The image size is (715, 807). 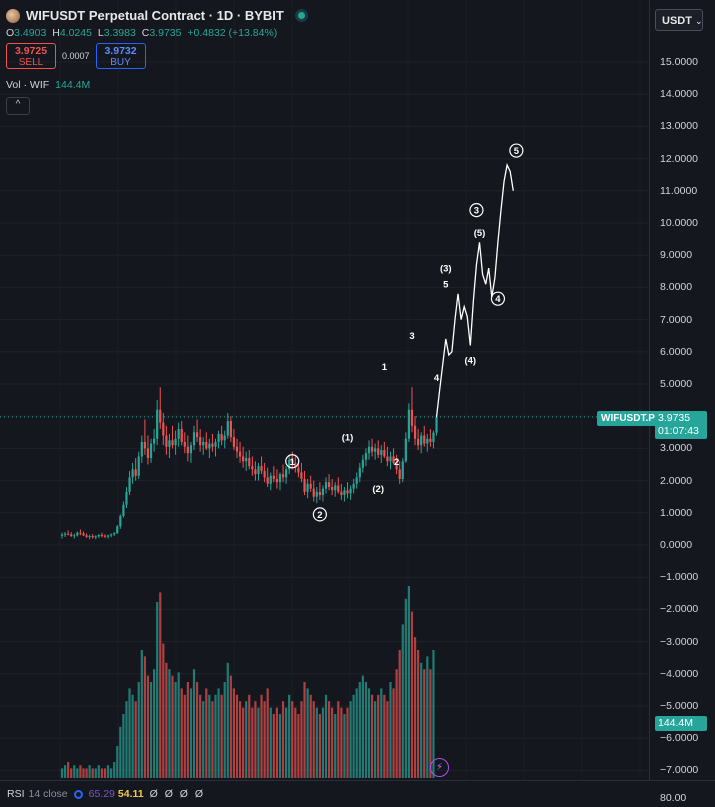 I want to click on bolt-icon: ⚡, so click(x=439, y=767).